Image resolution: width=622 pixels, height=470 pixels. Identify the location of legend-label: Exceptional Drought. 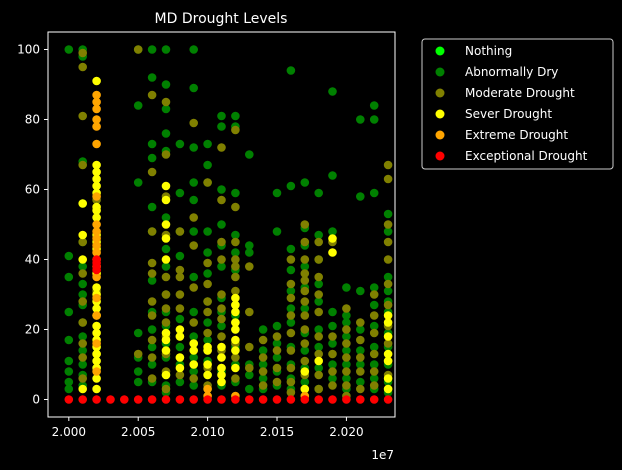
(526, 156).